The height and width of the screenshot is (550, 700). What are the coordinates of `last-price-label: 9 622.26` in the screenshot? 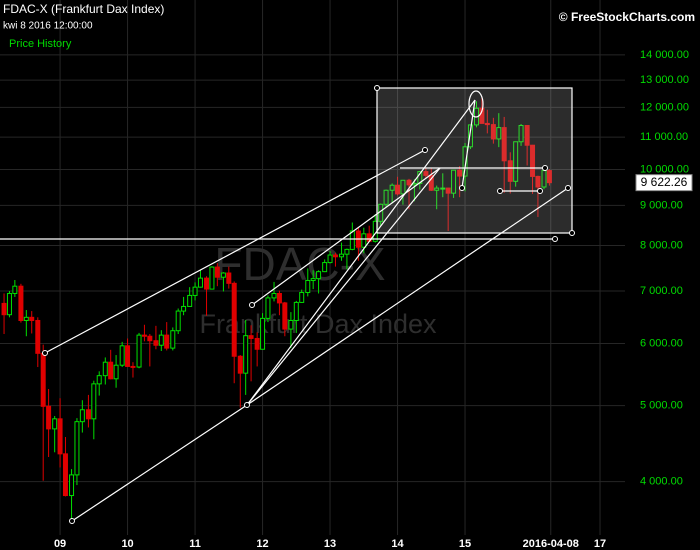 It's located at (664, 182).